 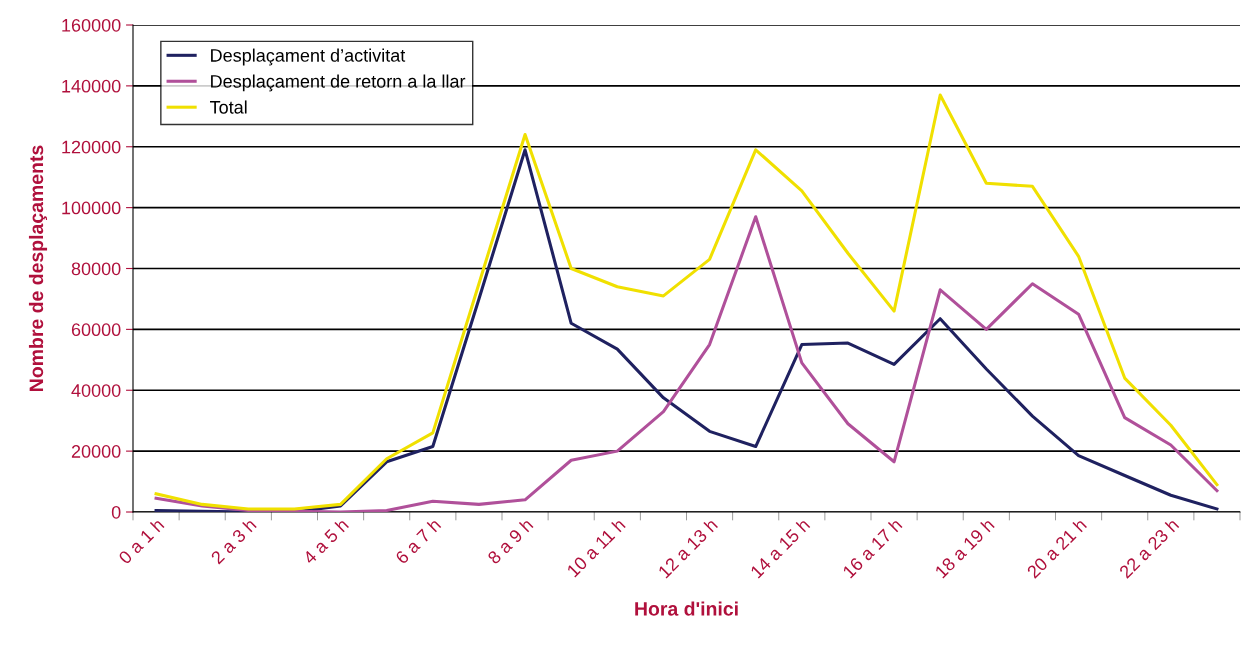 What do you see at coordinates (308, 57) in the screenshot?
I see `legend-label: Desplaçament d’activitat` at bounding box center [308, 57].